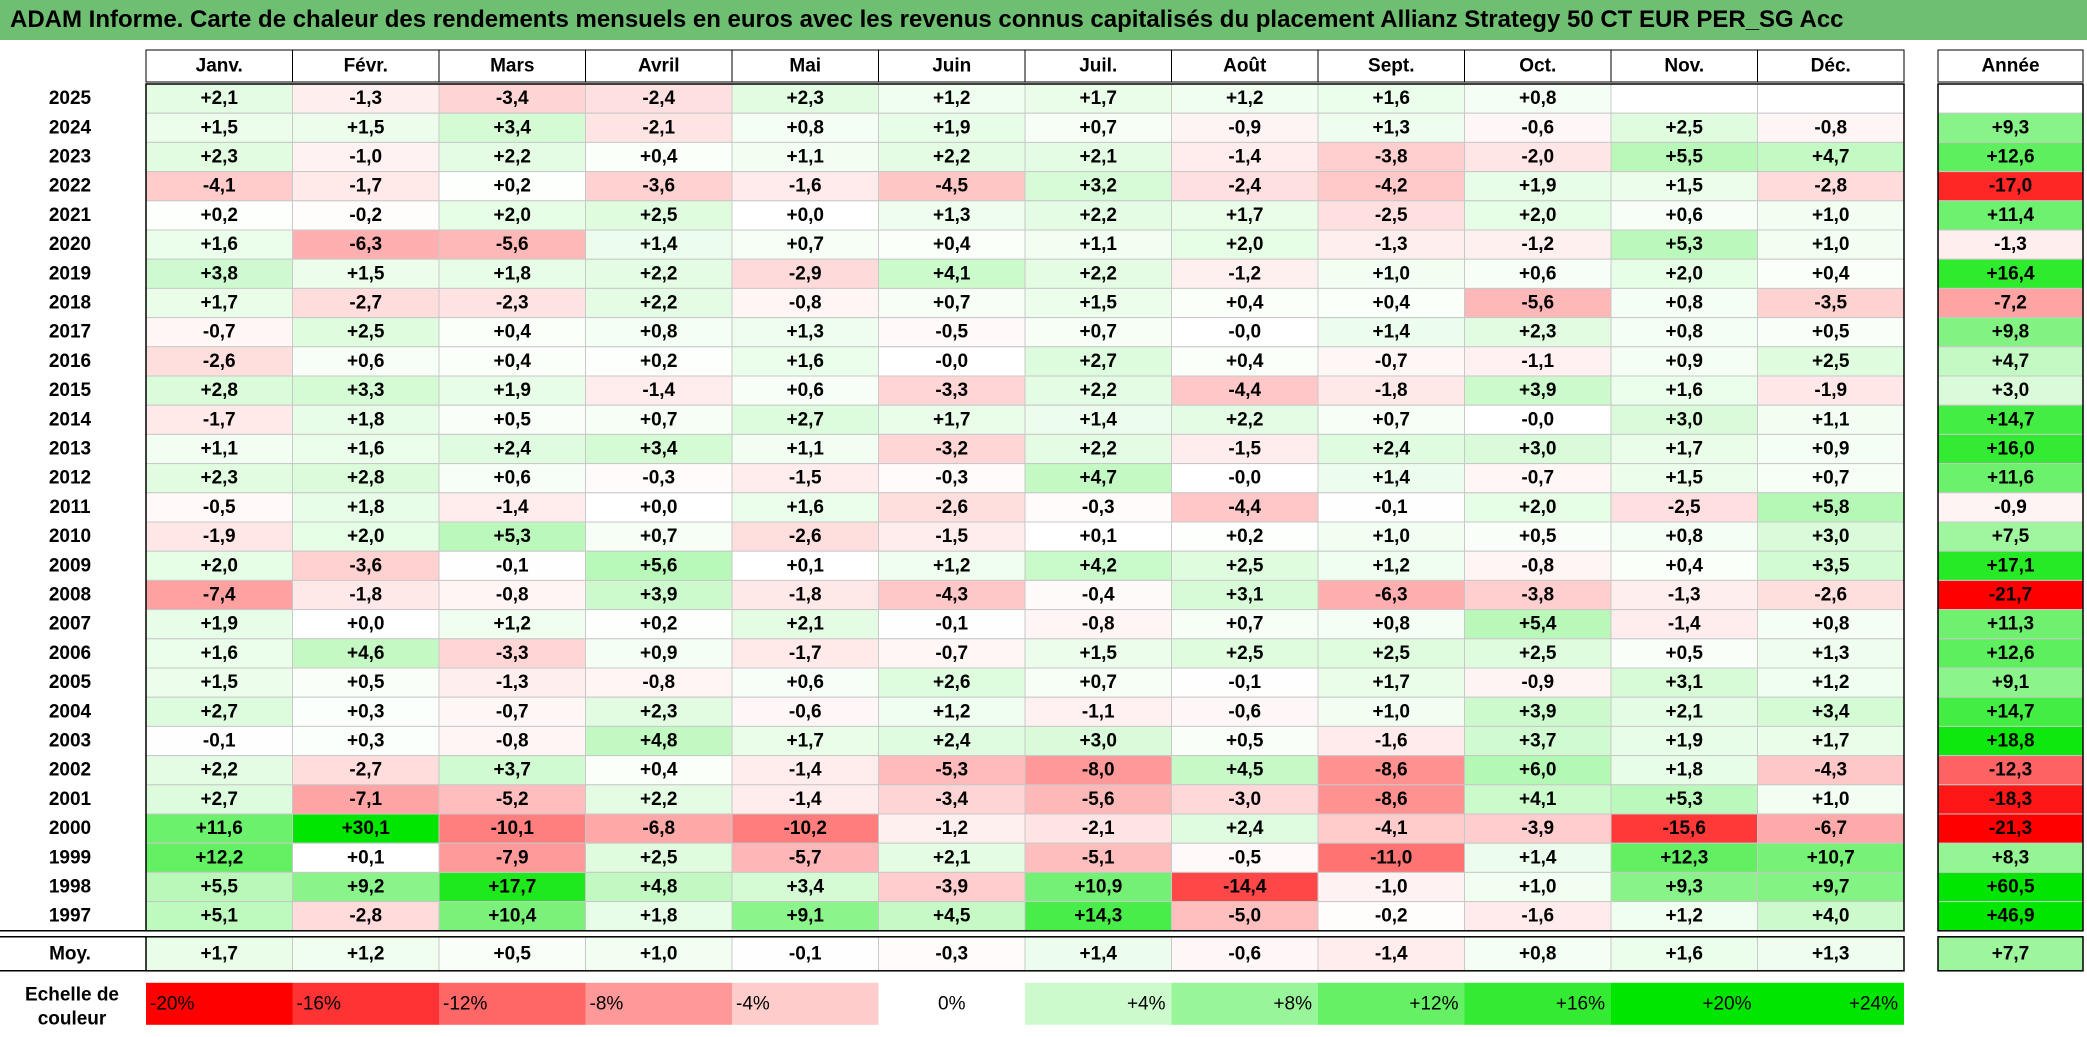 Image resolution: width=2087 pixels, height=1037 pixels. What do you see at coordinates (70, 711) in the screenshot?
I see `row-year-label: 2004` at bounding box center [70, 711].